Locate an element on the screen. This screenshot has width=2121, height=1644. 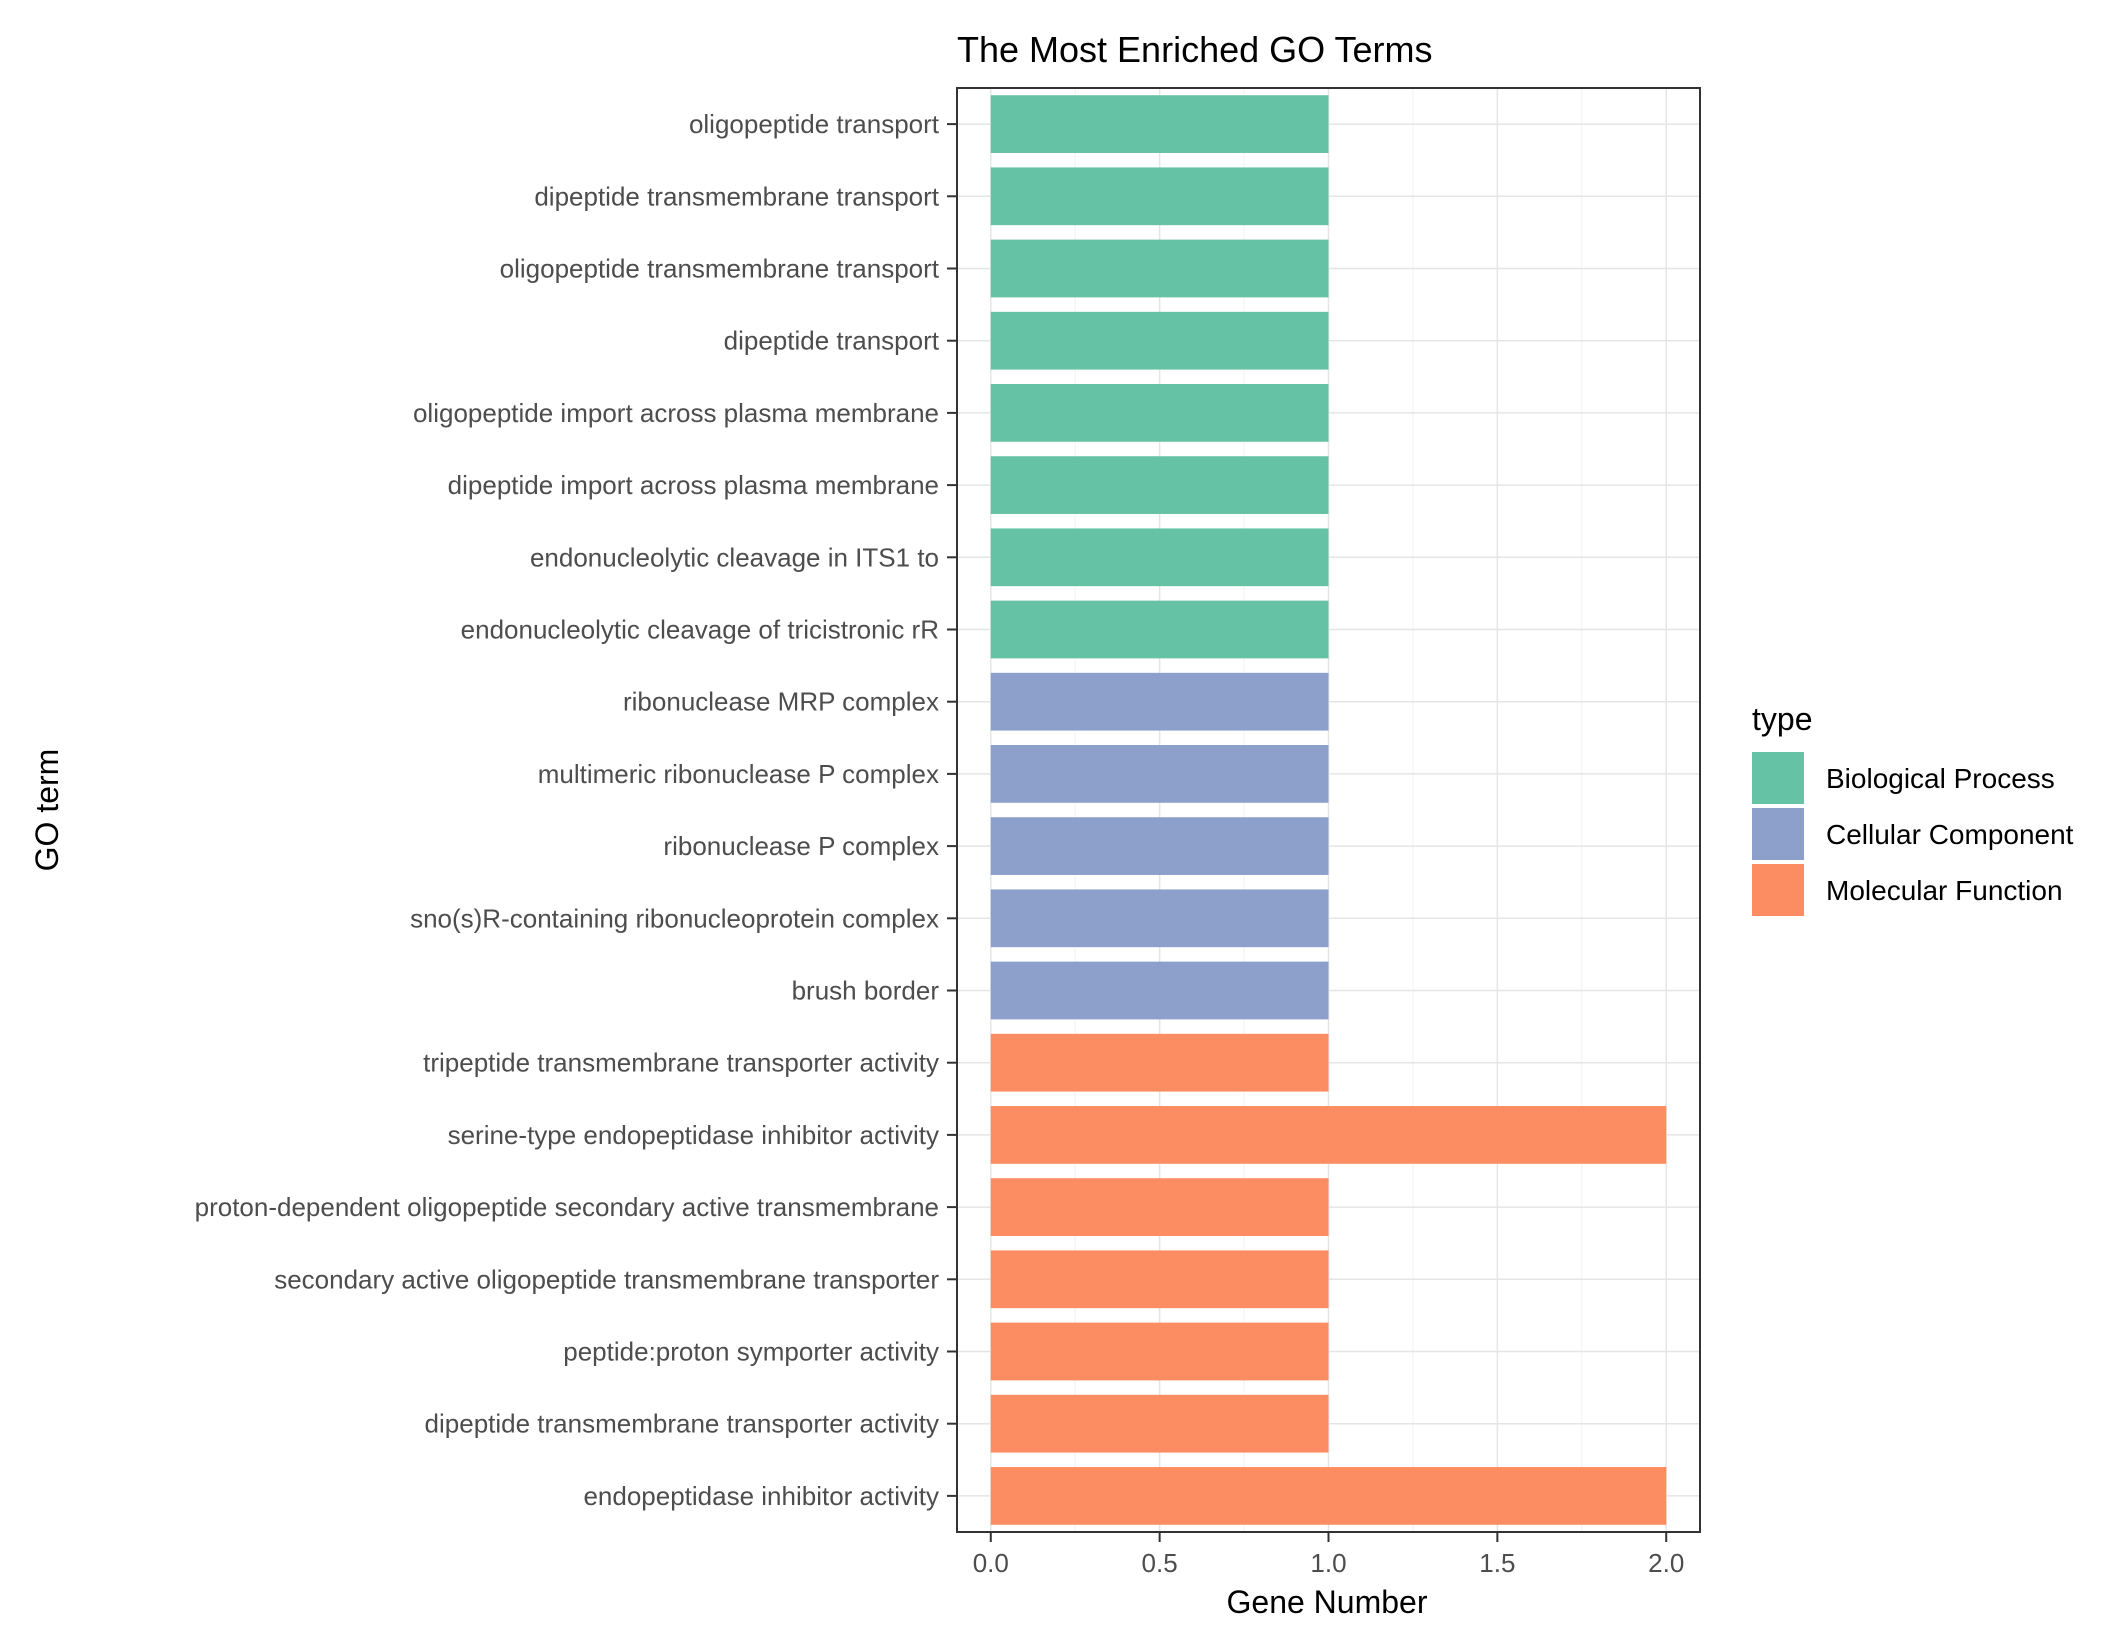
y-tick-label: oligopeptide transmembrane transport is located at coordinates (720, 269).